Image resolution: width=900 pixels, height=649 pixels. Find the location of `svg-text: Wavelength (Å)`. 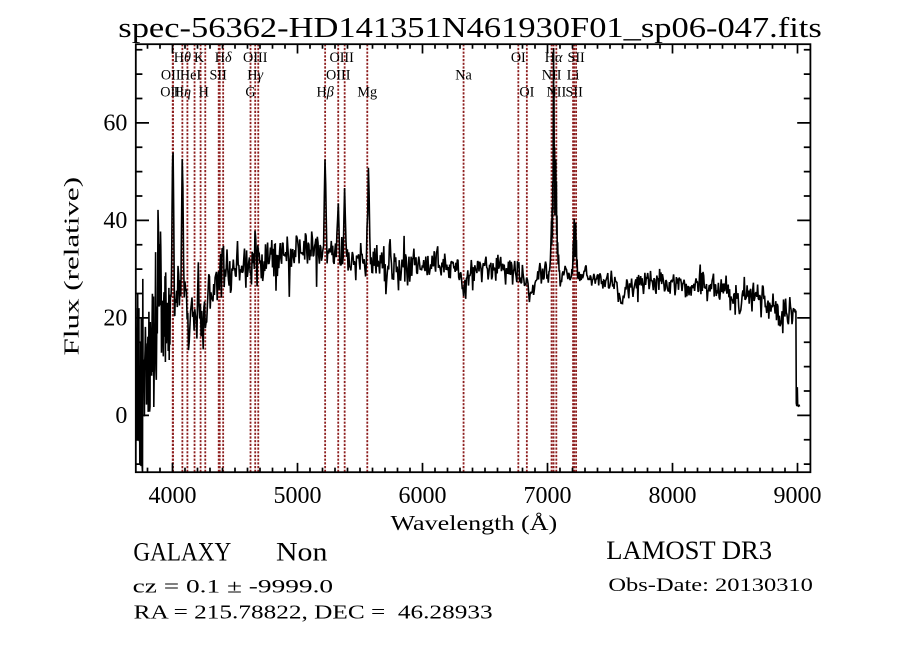

svg-text: Wavelength (Å) is located at coordinates (474, 523).